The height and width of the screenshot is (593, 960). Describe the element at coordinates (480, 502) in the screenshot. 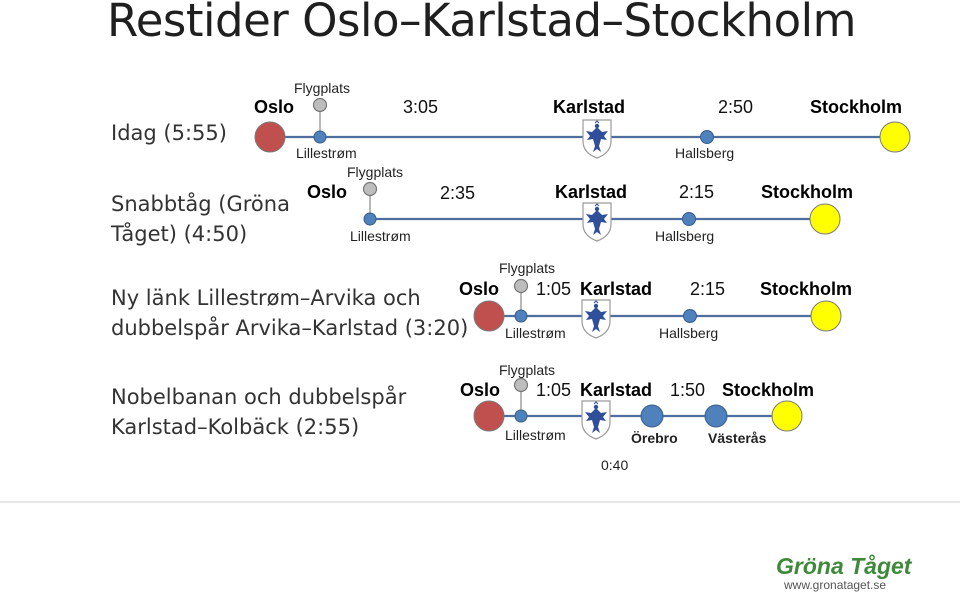

I see `divider` at that location.